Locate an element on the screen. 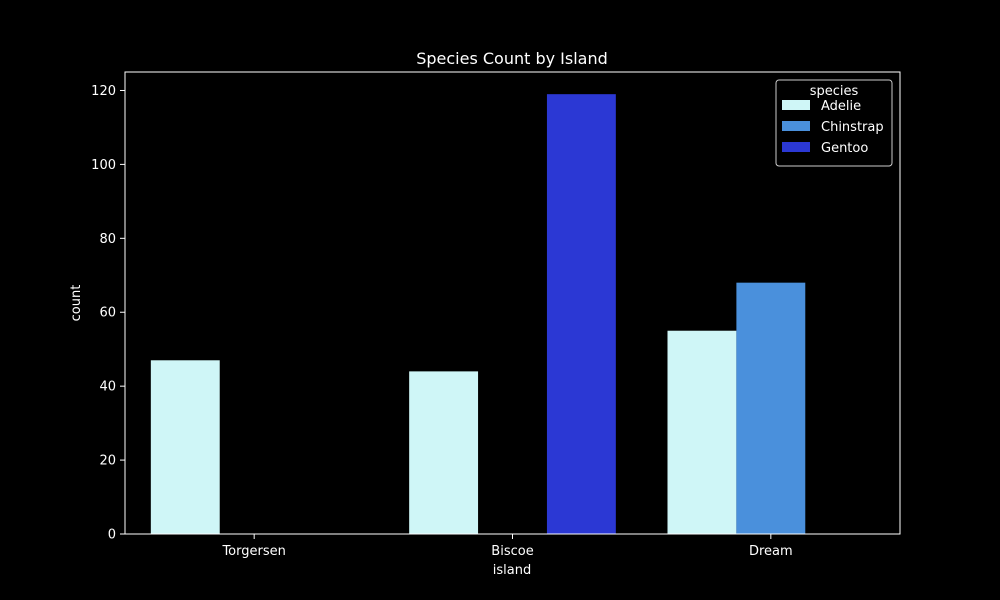  legend-label-adelie: Adelie is located at coordinates (841, 106).